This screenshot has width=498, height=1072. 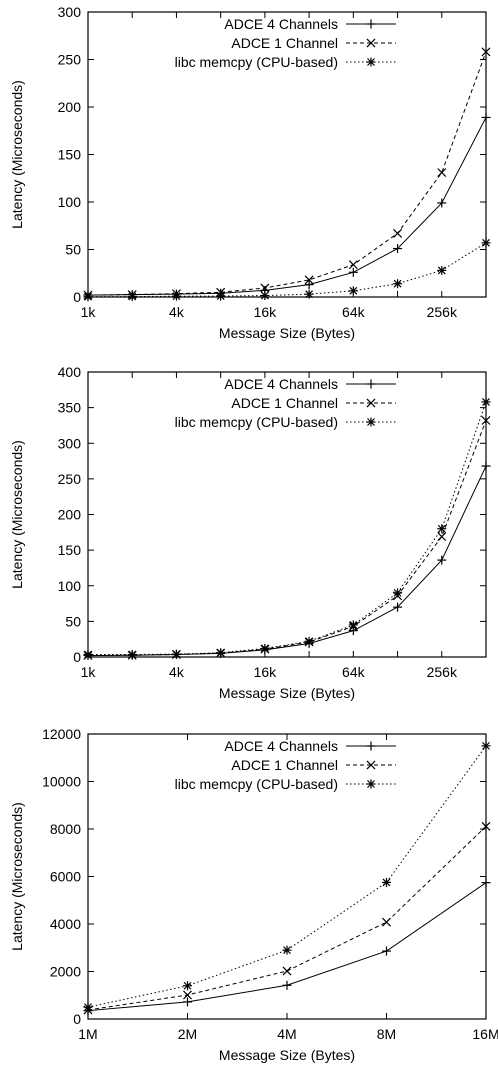 I want to click on y-tick-label: 350, so click(x=70, y=408).